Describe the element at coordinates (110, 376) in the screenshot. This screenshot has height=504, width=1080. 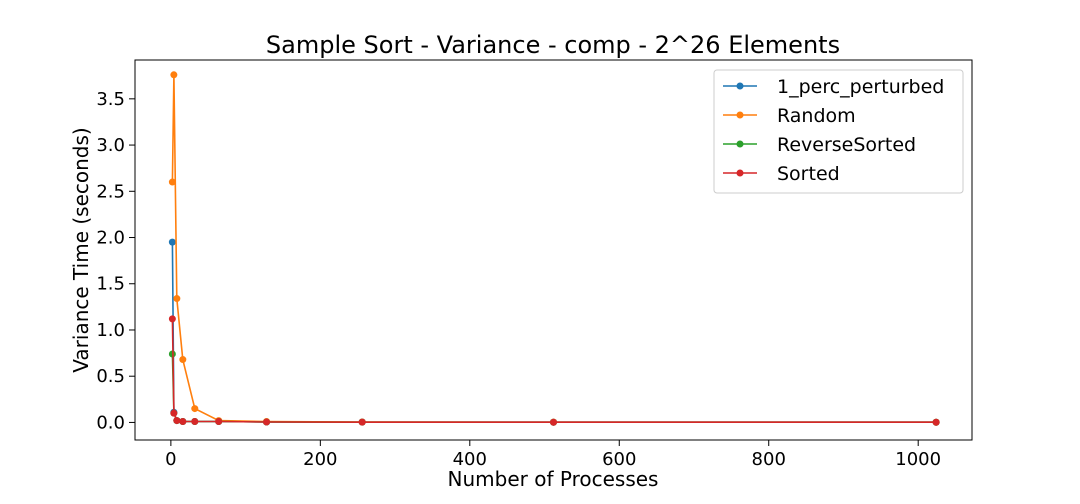
I see `y-tick-label: 0.5` at that location.